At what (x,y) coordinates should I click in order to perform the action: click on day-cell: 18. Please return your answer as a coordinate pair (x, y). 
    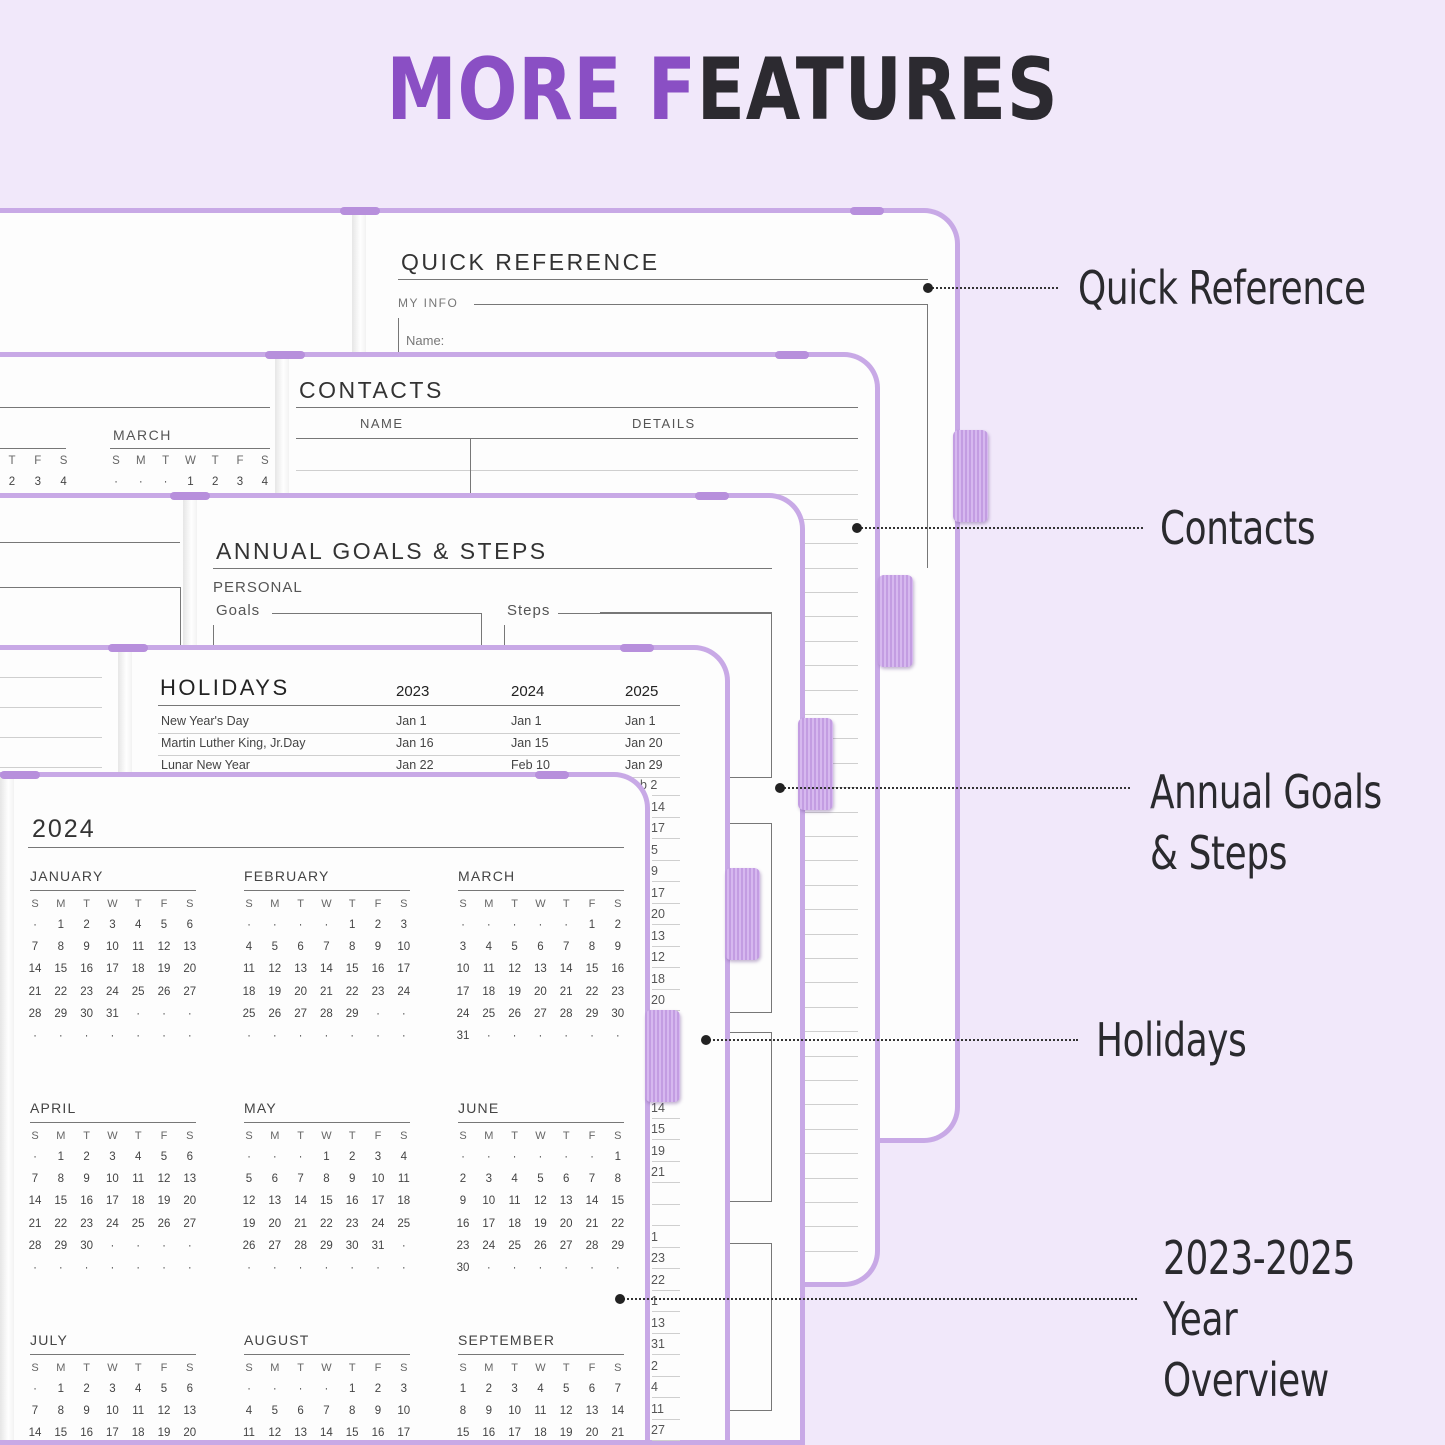
    Looking at the image, I should click on (540, 1433).